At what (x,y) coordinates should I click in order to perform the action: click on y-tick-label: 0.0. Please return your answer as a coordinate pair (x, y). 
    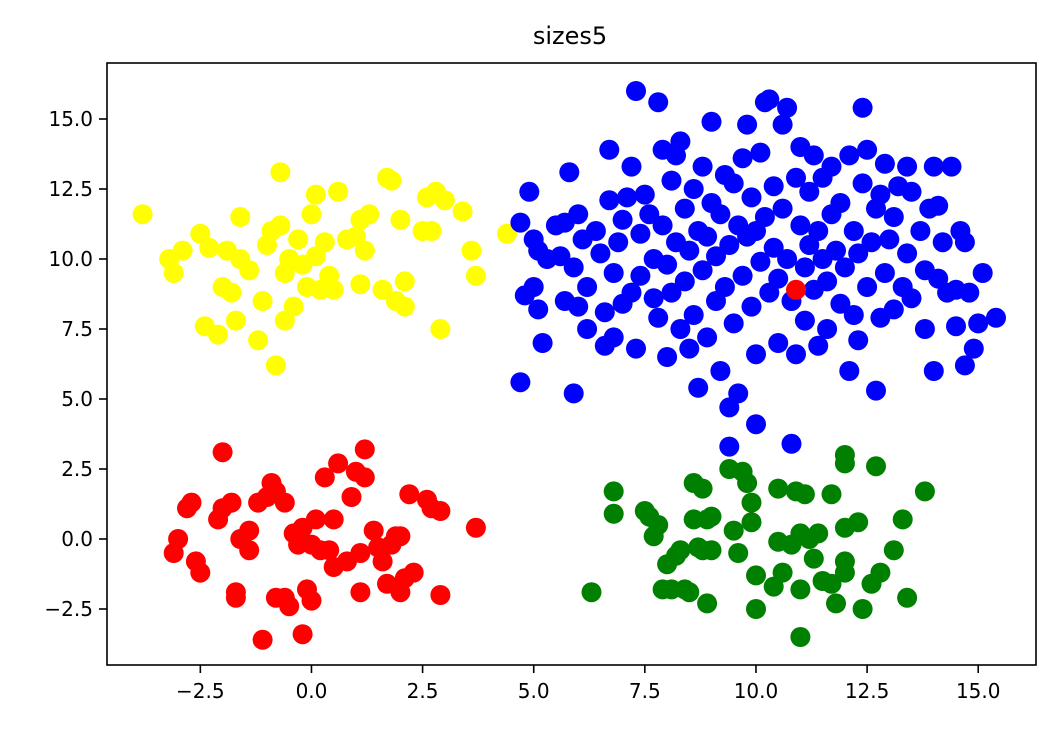
    Looking at the image, I should click on (77, 539).